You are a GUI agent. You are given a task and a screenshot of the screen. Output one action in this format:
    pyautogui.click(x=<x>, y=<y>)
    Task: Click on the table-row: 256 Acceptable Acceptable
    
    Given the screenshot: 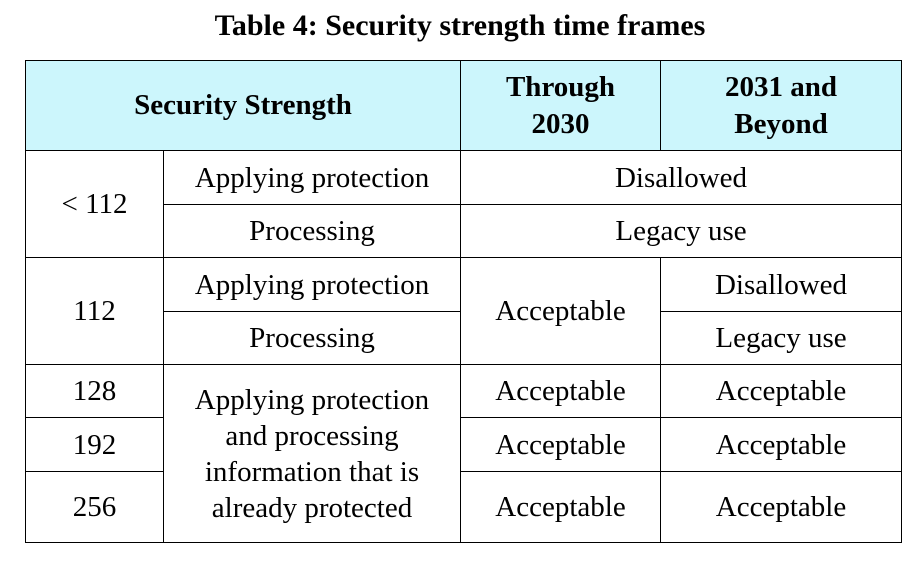 What is the action you would take?
    pyautogui.click(x=464, y=507)
    